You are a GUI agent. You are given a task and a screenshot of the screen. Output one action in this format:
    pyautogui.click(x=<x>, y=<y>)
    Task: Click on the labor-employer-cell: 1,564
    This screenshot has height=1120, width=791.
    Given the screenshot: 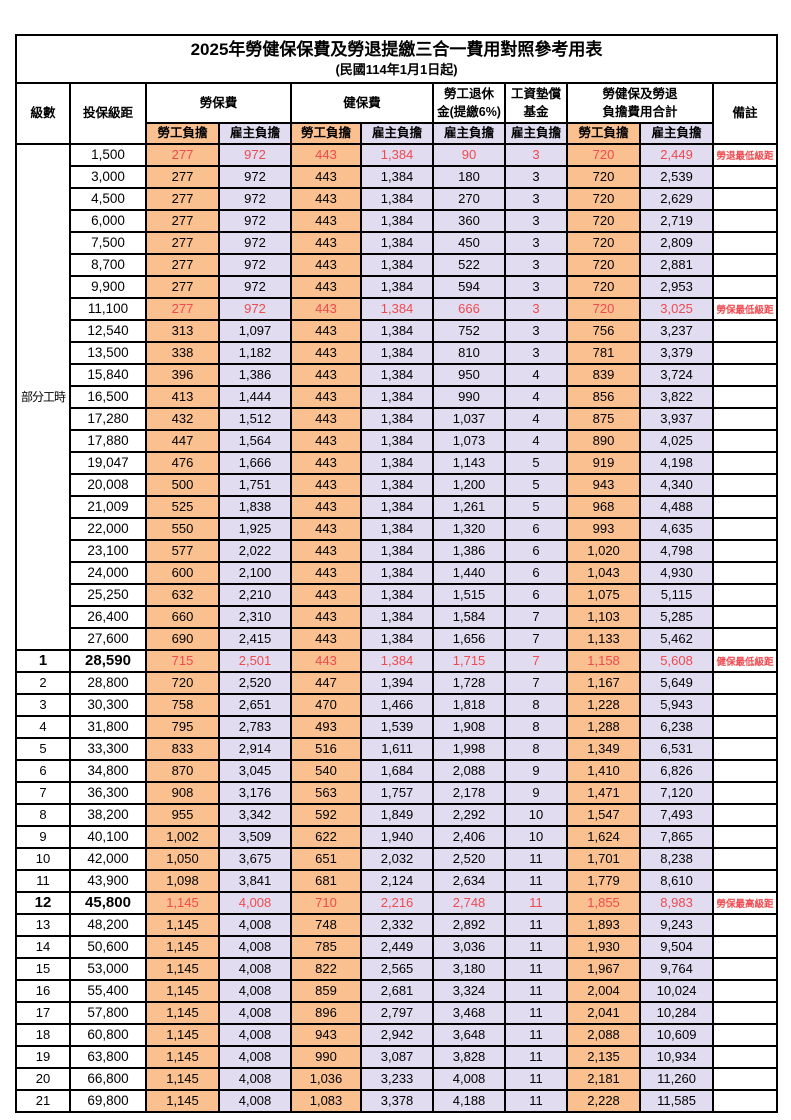 What is the action you would take?
    pyautogui.click(x=255, y=440)
    